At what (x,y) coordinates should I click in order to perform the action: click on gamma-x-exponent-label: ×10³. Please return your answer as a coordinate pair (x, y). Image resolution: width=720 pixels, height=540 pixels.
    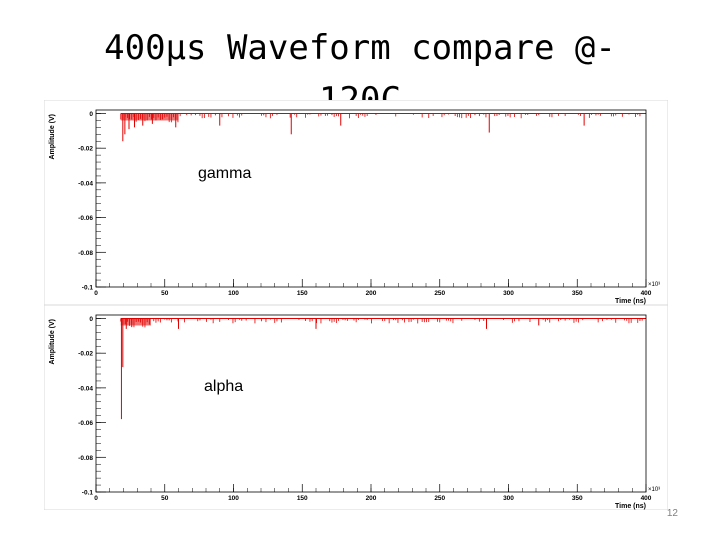
    Looking at the image, I should click on (654, 285).